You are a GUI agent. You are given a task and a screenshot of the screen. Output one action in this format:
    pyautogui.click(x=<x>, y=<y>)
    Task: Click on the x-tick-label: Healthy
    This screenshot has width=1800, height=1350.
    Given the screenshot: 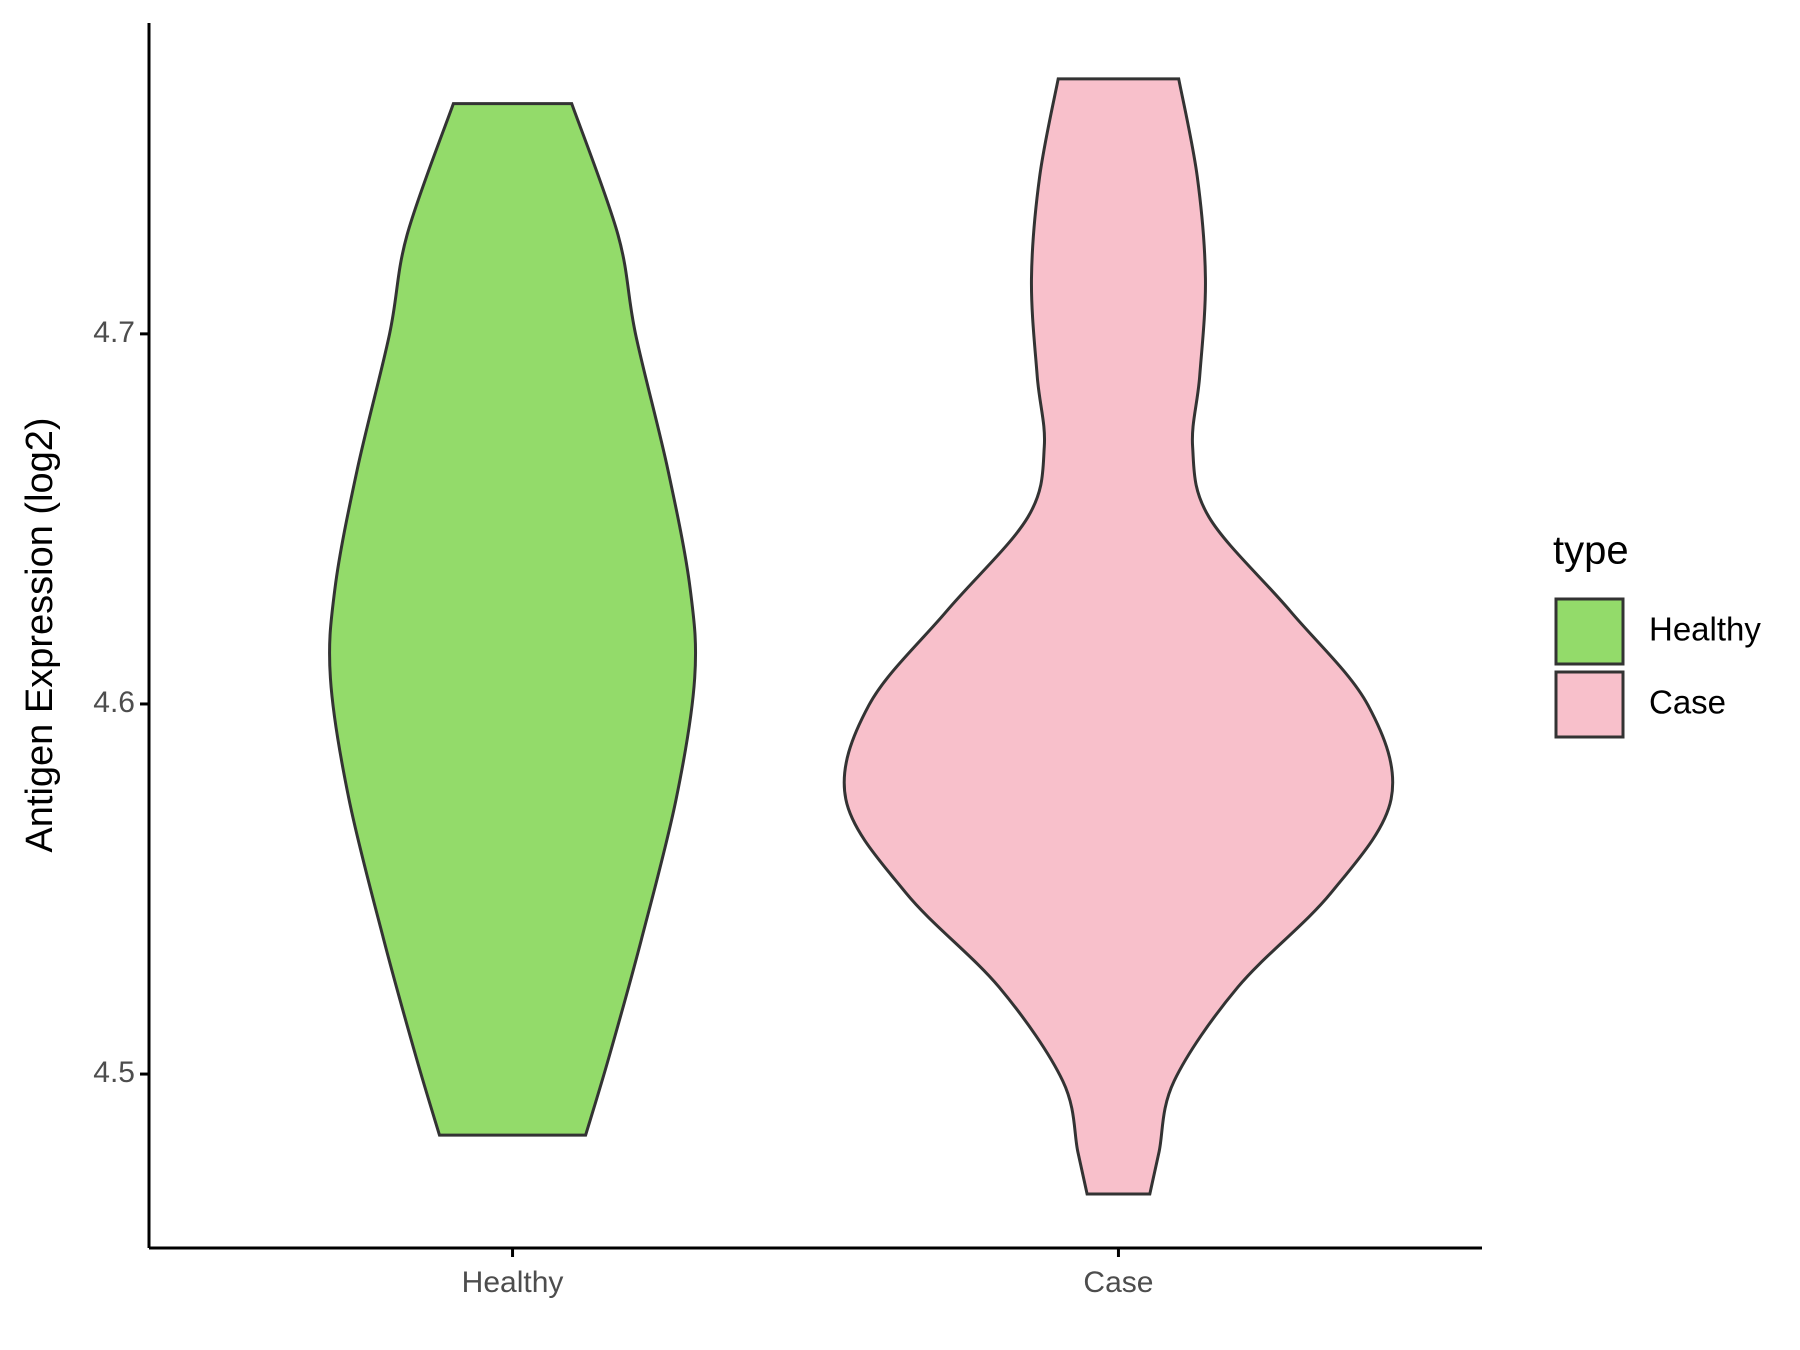 What is the action you would take?
    pyautogui.click(x=513, y=1282)
    